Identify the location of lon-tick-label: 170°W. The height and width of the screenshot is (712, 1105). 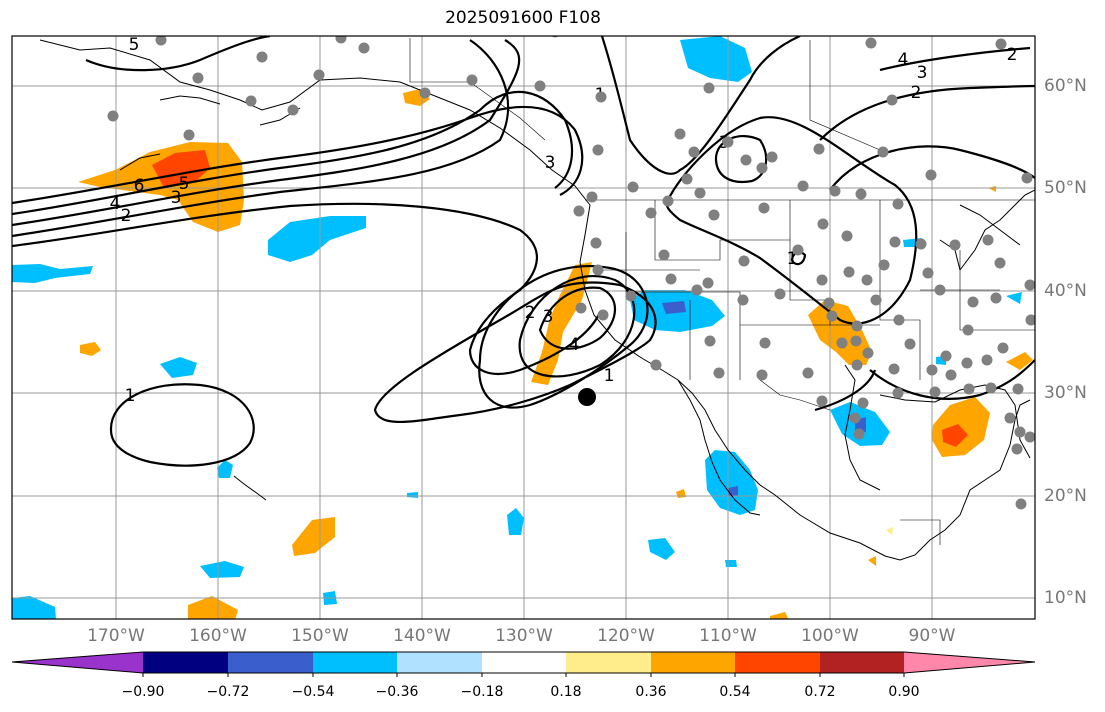
(116, 636).